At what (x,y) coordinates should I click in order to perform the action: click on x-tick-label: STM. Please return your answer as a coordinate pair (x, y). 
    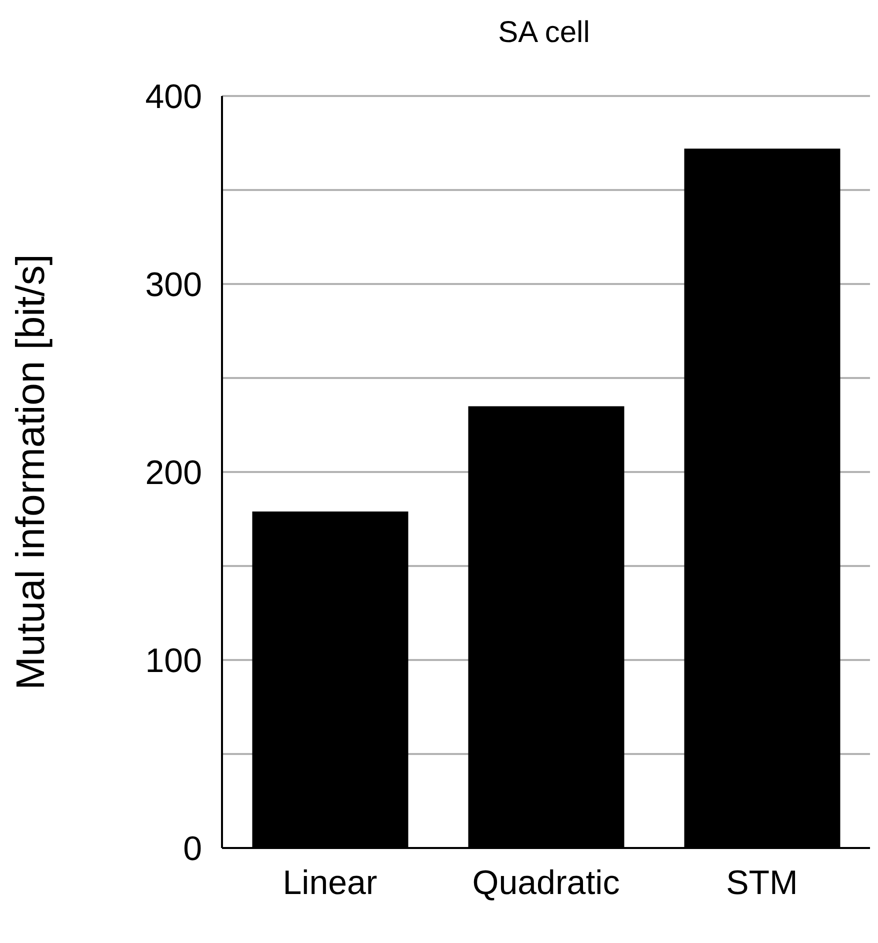
    Looking at the image, I should click on (762, 883).